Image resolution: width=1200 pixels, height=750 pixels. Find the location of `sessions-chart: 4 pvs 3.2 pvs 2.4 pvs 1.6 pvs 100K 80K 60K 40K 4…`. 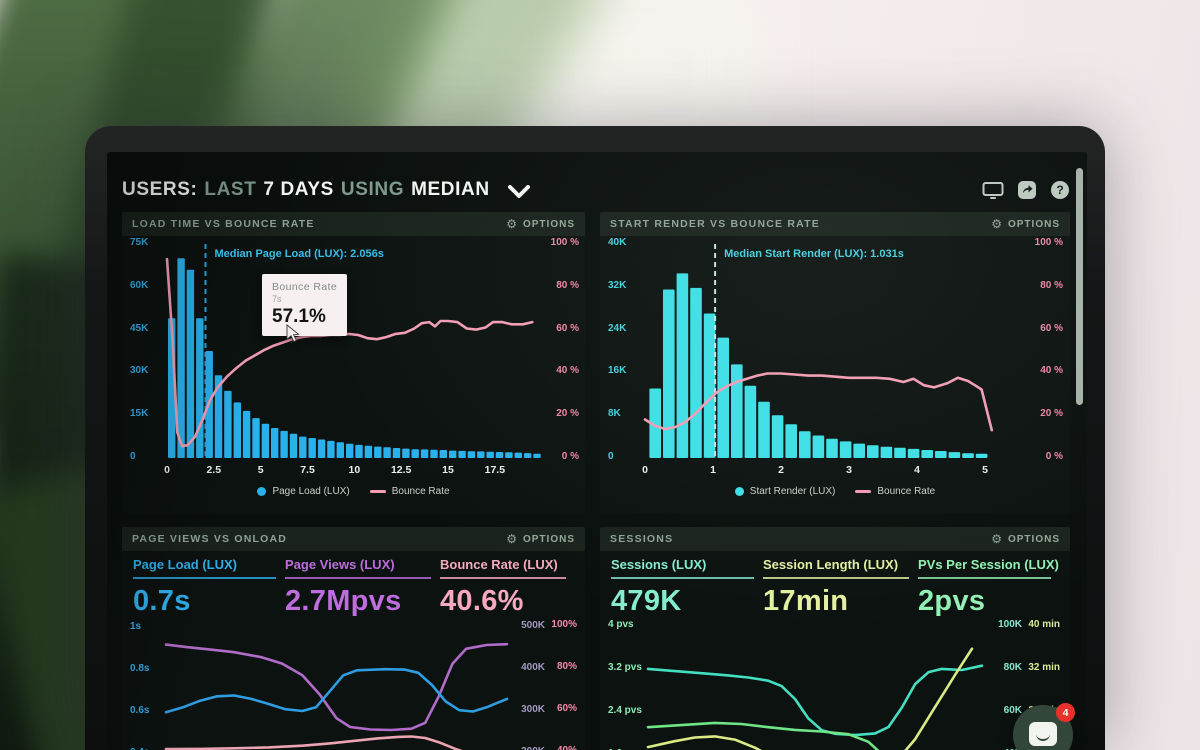

sessions-chart: 4 pvs 3.2 pvs 2.4 pvs 1.6 pvs 100K 80K 60K 40K 4… is located at coordinates (835, 684).